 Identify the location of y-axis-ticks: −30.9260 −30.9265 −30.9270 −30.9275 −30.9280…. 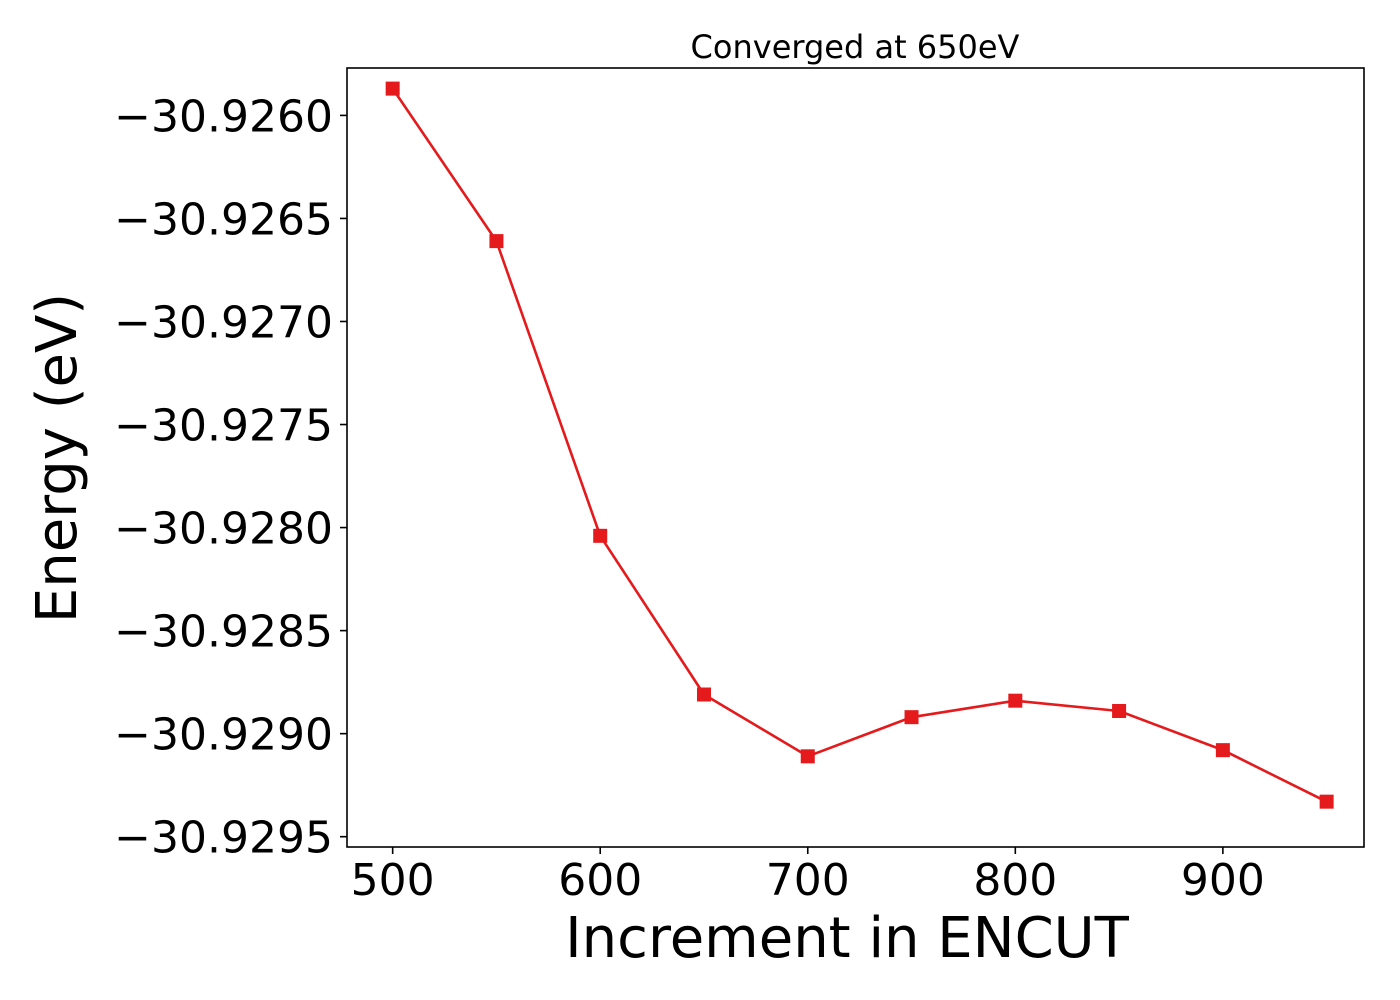
(230, 477).